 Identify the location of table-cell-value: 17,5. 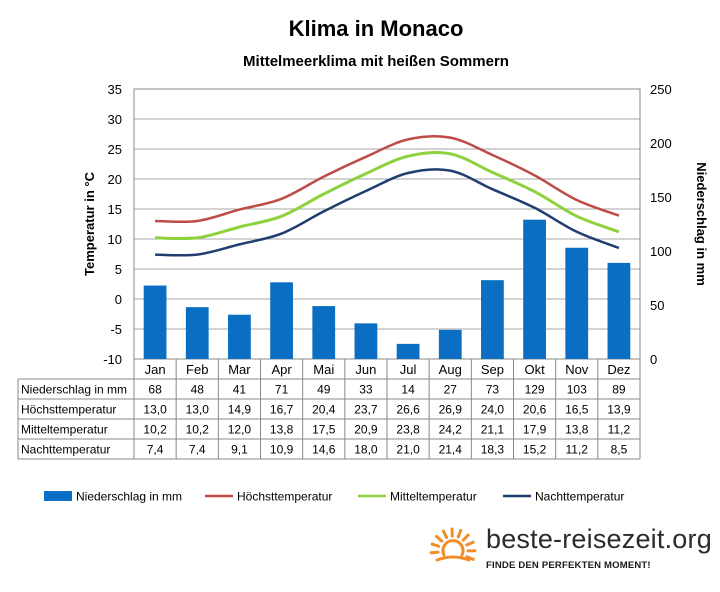
(324, 430).